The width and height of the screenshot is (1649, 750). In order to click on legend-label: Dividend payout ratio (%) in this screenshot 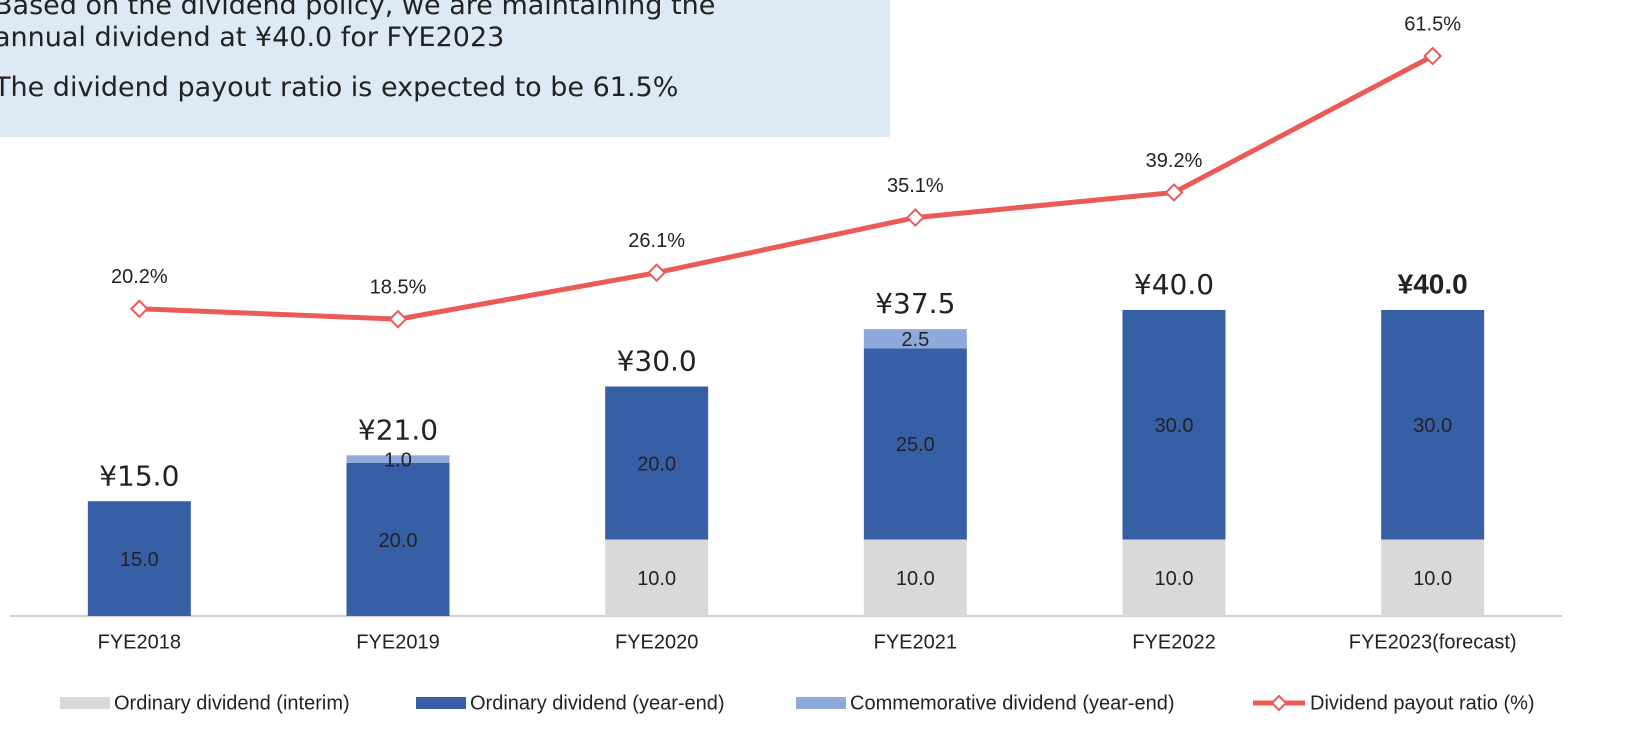, I will do `click(1422, 703)`.